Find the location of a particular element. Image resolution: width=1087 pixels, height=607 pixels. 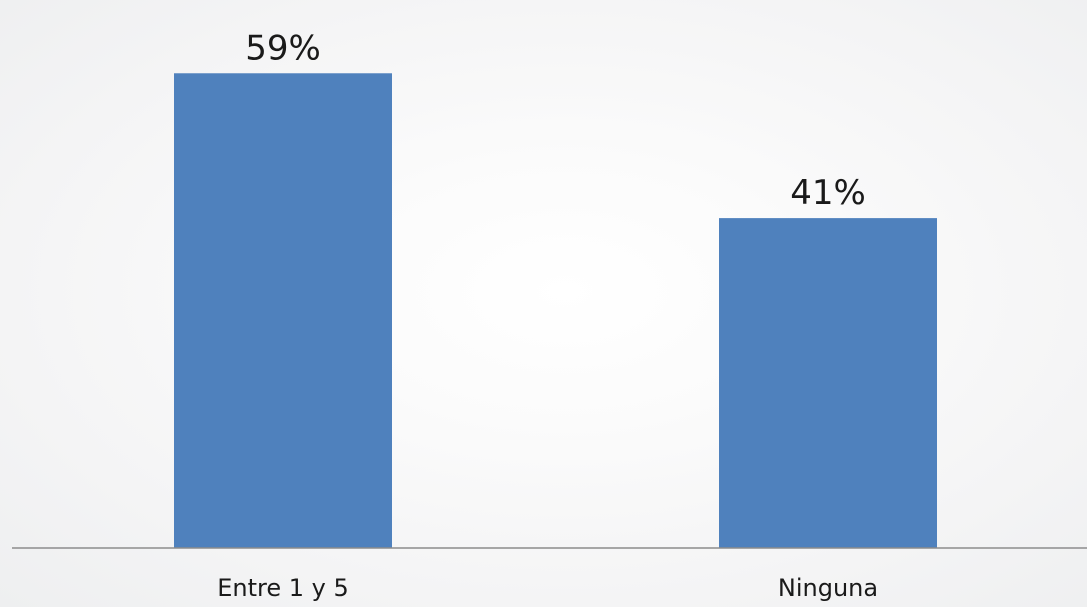

x-axis-tick-labels: Entre 1 y 5 Ninguna is located at coordinates (547, 588).